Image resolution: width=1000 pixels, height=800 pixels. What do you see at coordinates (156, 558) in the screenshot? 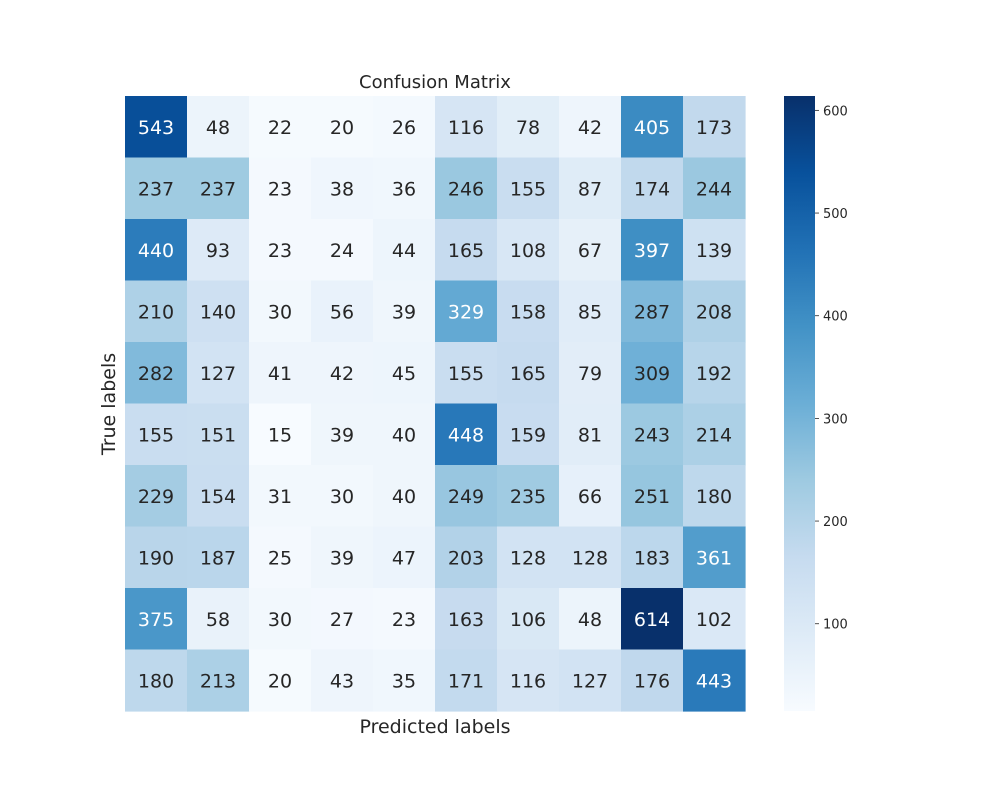
I see `heatmap-cell-value: 190` at bounding box center [156, 558].